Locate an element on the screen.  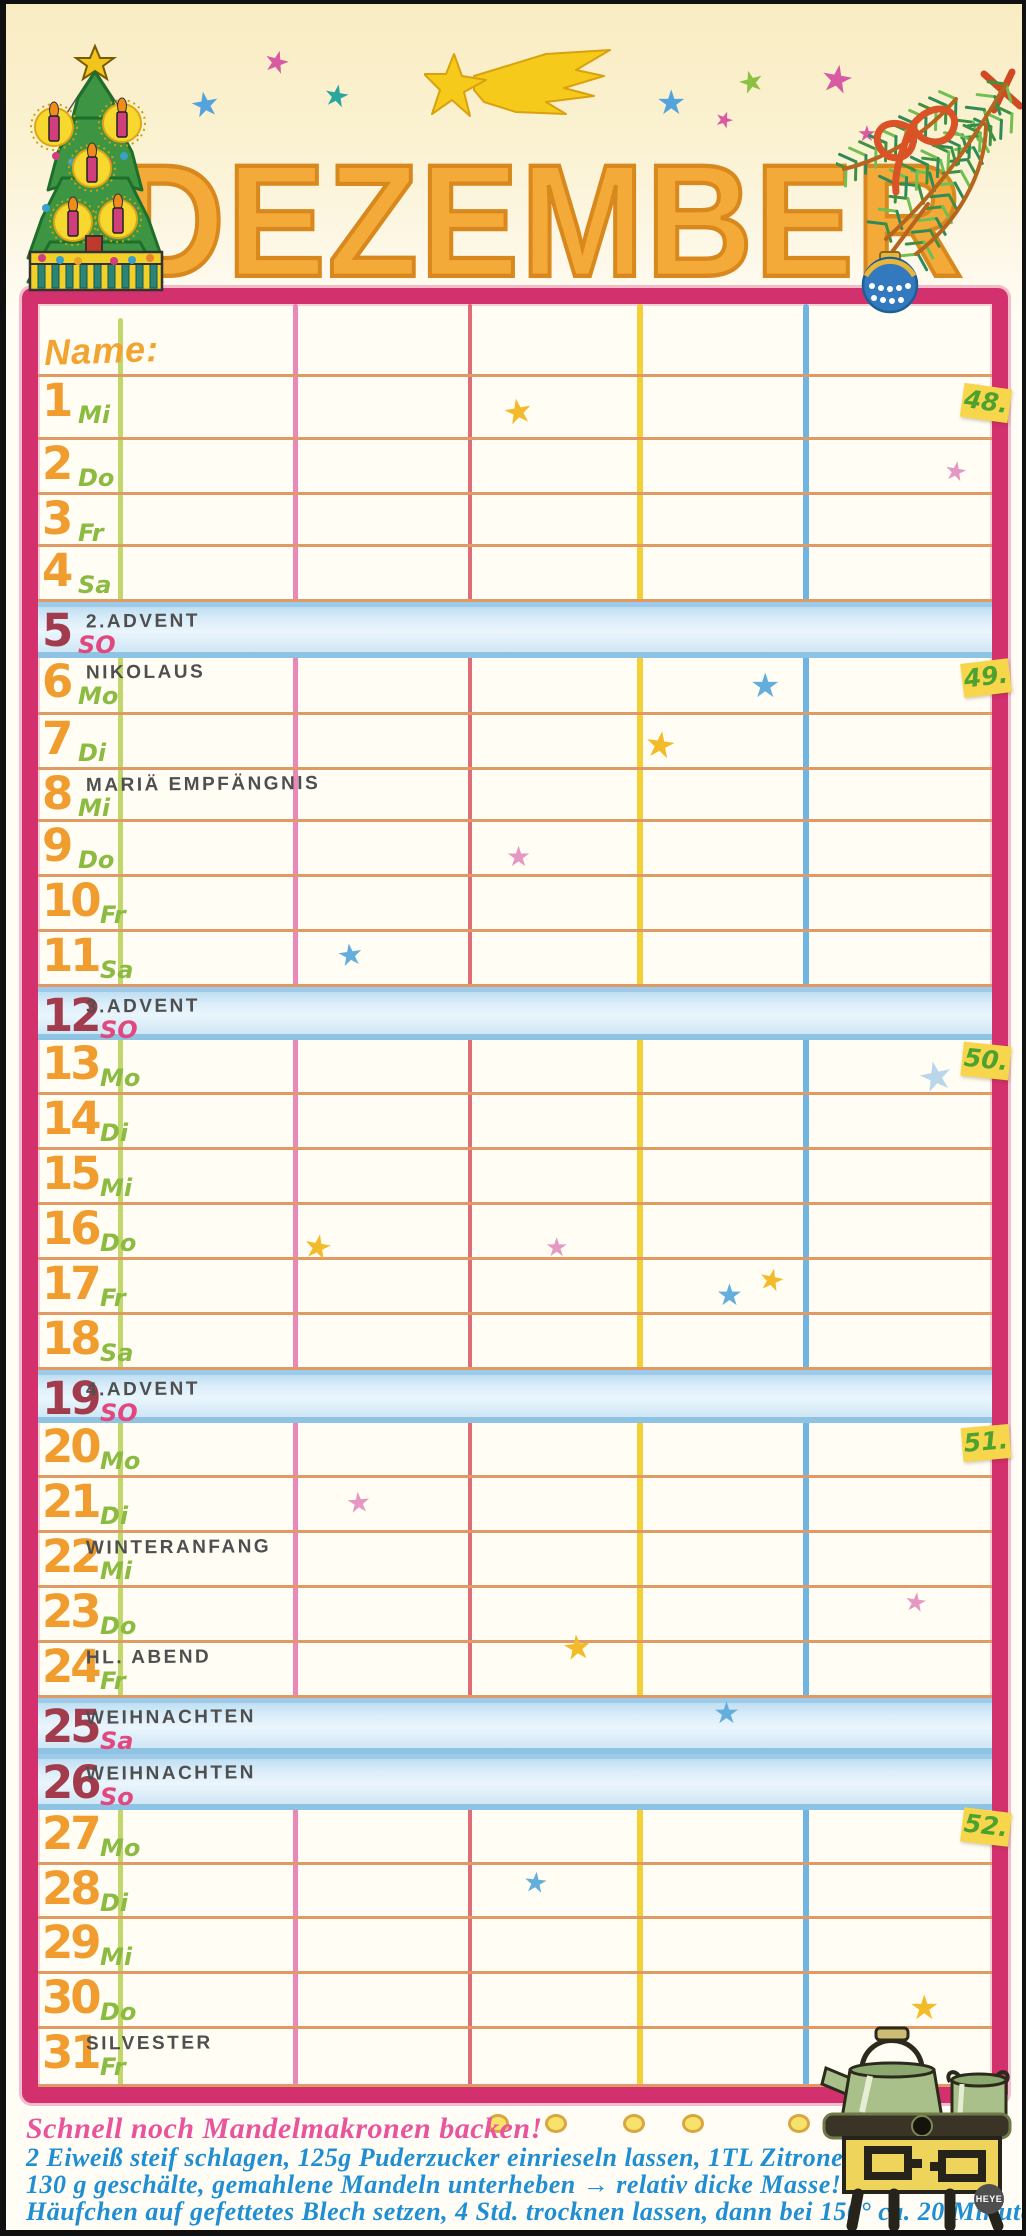
day-number: 29 is located at coordinates (72, 1942).